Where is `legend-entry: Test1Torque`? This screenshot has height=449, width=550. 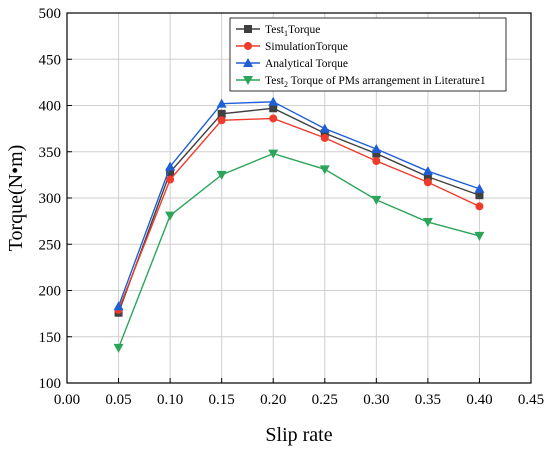 legend-entry: Test1Torque is located at coordinates (278, 31).